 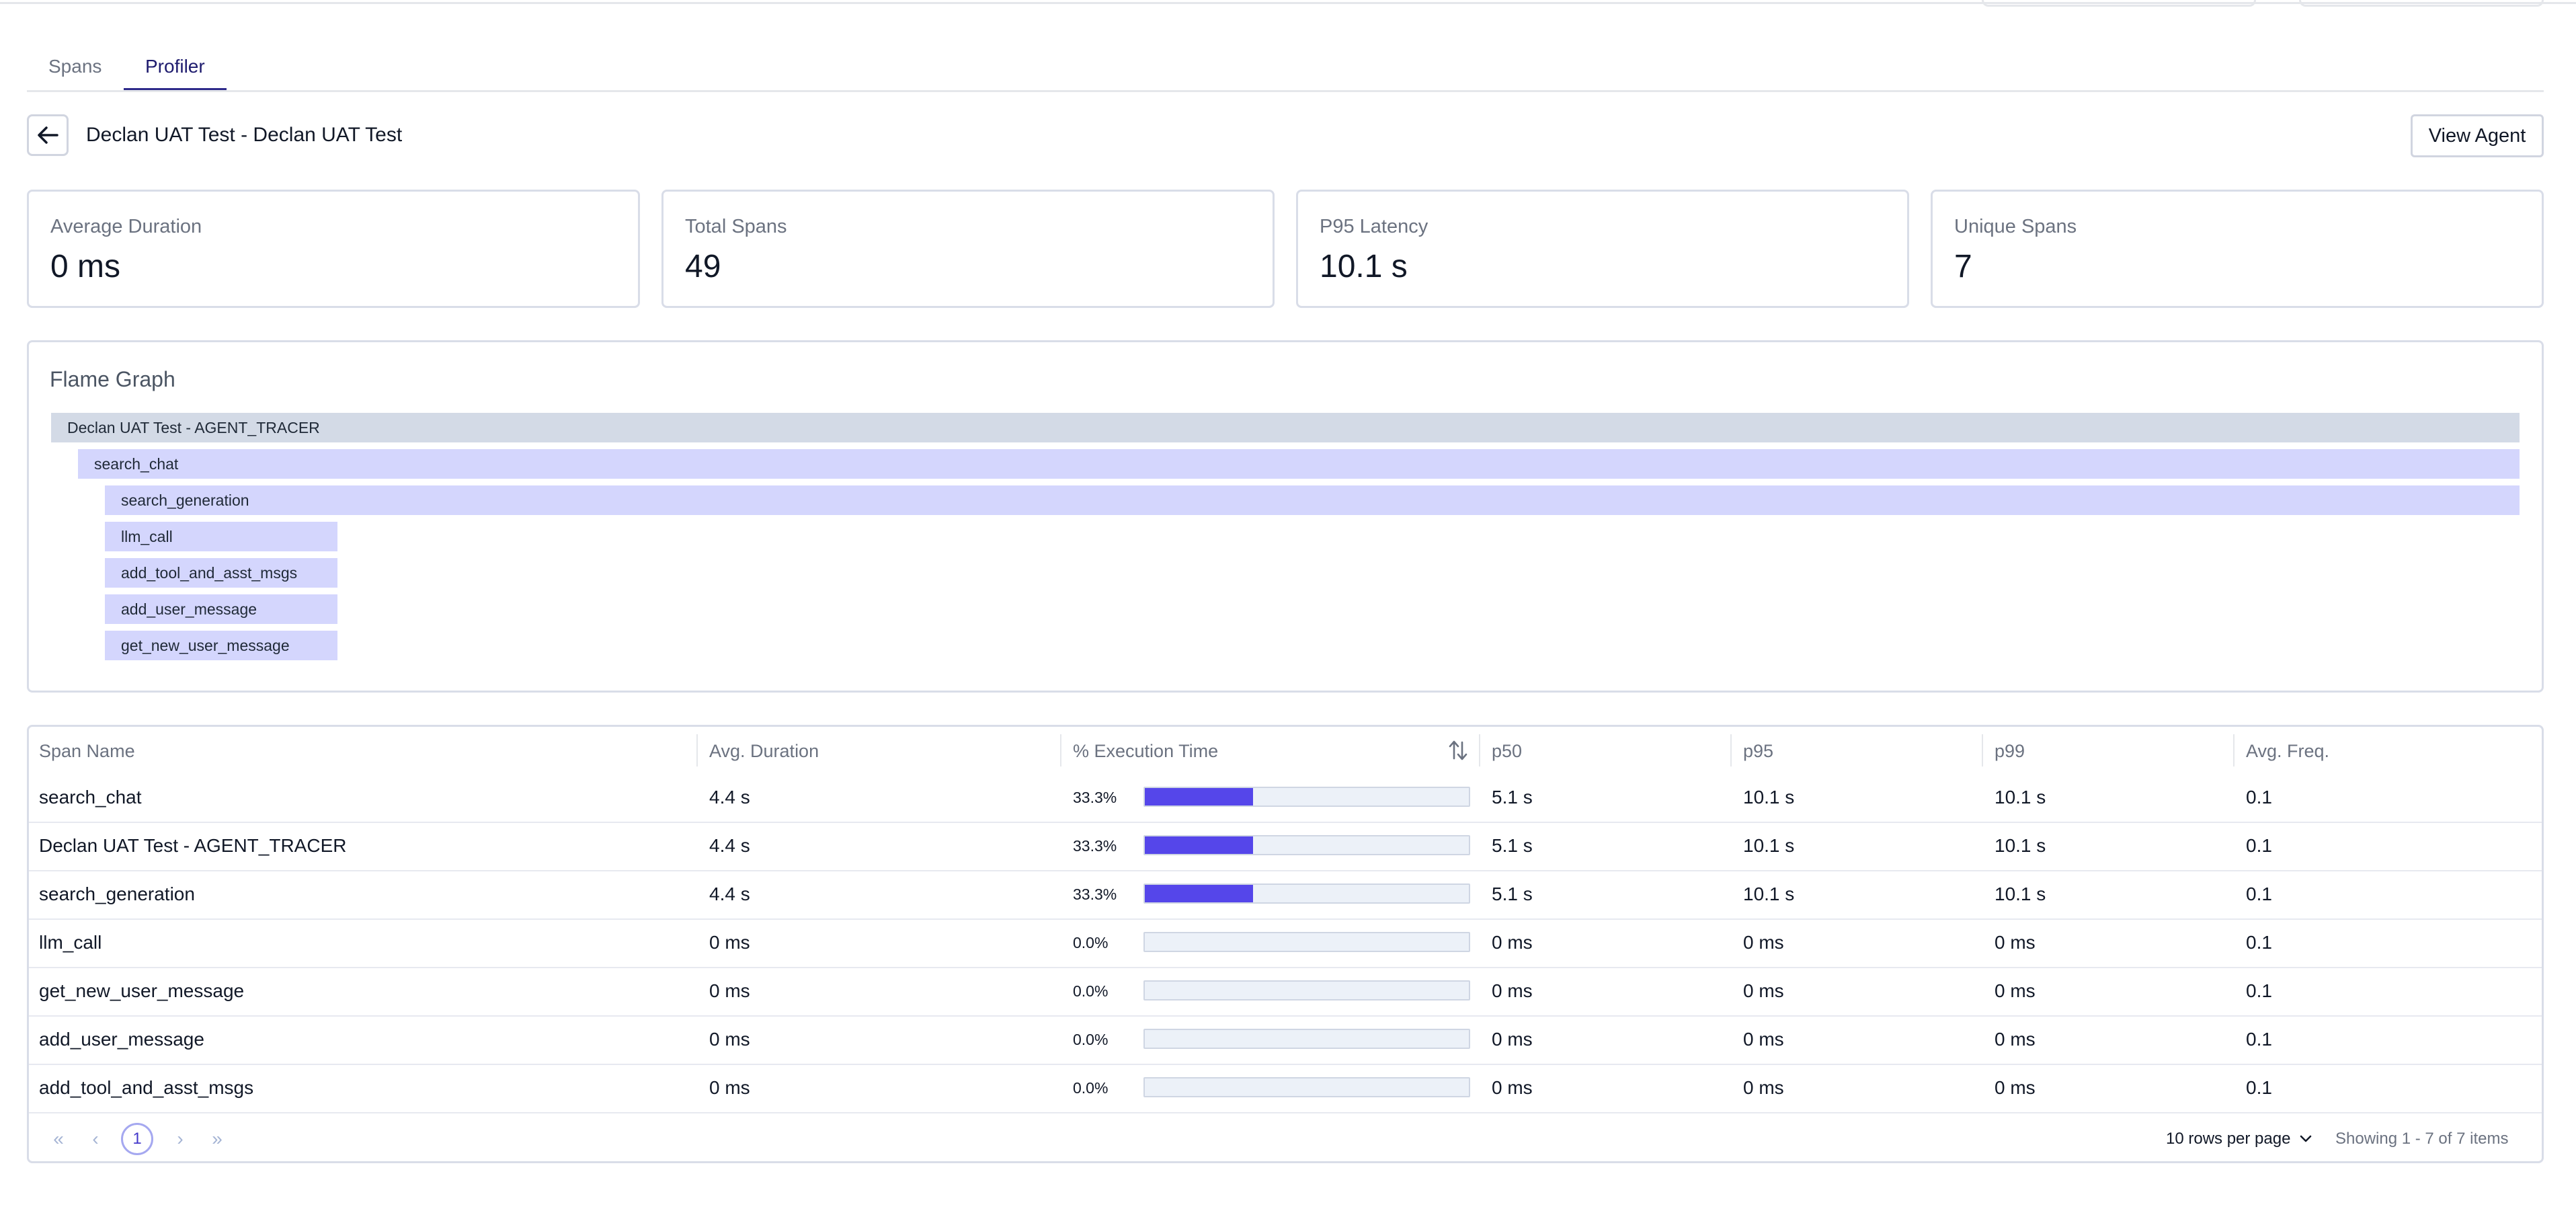 I want to click on cell-span-name: add_user_message, so click(x=121, y=1039).